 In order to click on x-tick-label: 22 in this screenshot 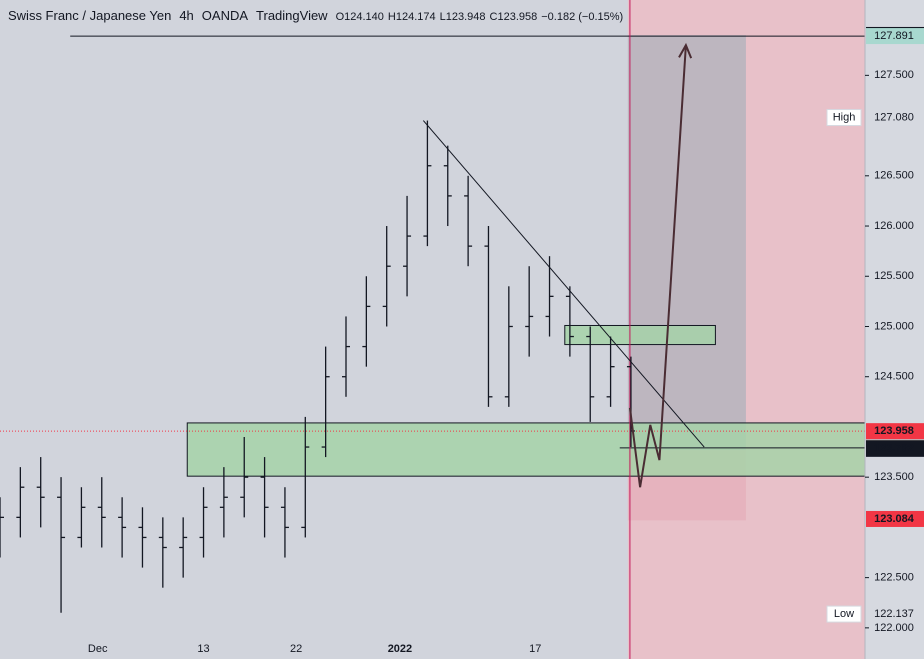, I will do `click(296, 649)`.